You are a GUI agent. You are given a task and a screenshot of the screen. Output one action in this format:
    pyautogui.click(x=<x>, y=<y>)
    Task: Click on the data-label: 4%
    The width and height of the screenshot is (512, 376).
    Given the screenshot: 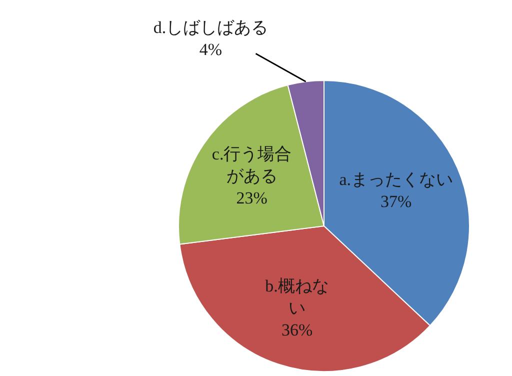 What is the action you would take?
    pyautogui.click(x=210, y=50)
    